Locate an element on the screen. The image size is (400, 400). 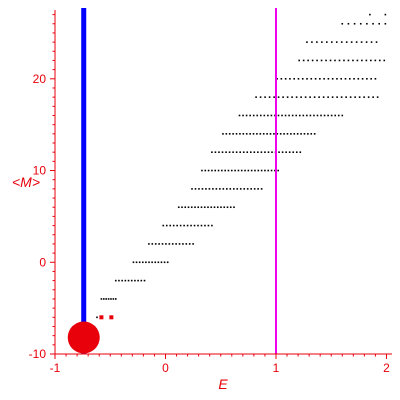
highlight-markers is located at coordinates (90, 334).